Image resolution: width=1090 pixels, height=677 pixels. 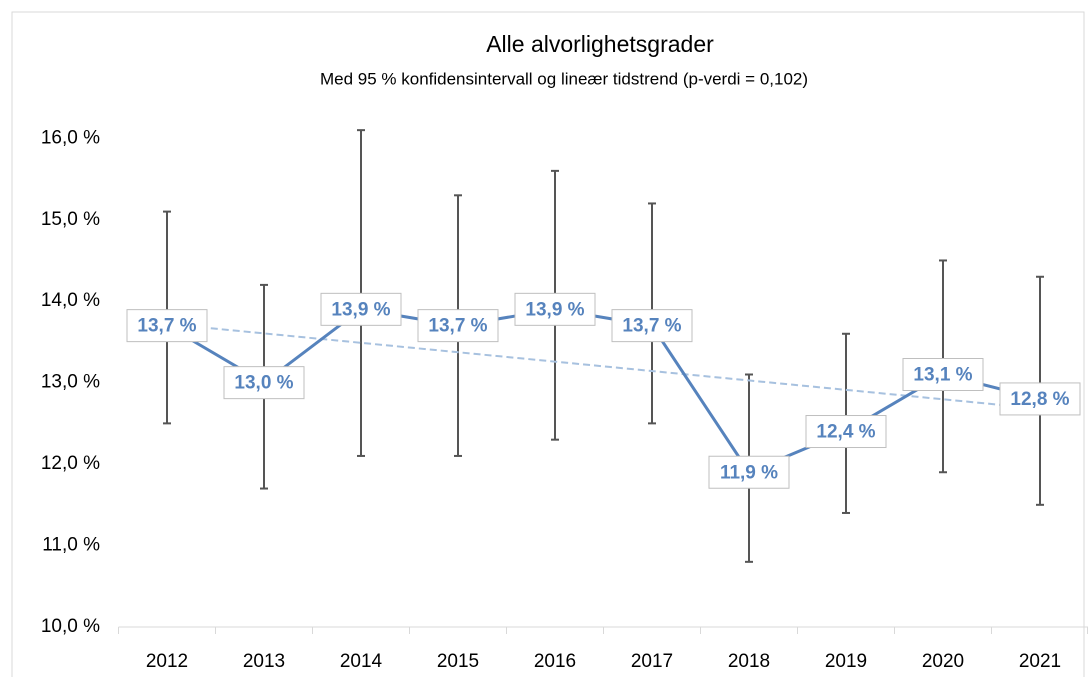 What do you see at coordinates (70, 463) in the screenshot?
I see `y-tick-label: 12,0 %` at bounding box center [70, 463].